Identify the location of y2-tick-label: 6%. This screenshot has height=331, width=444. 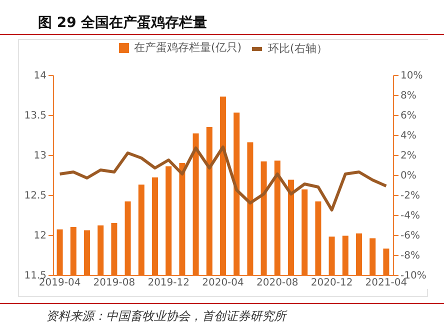
(408, 116).